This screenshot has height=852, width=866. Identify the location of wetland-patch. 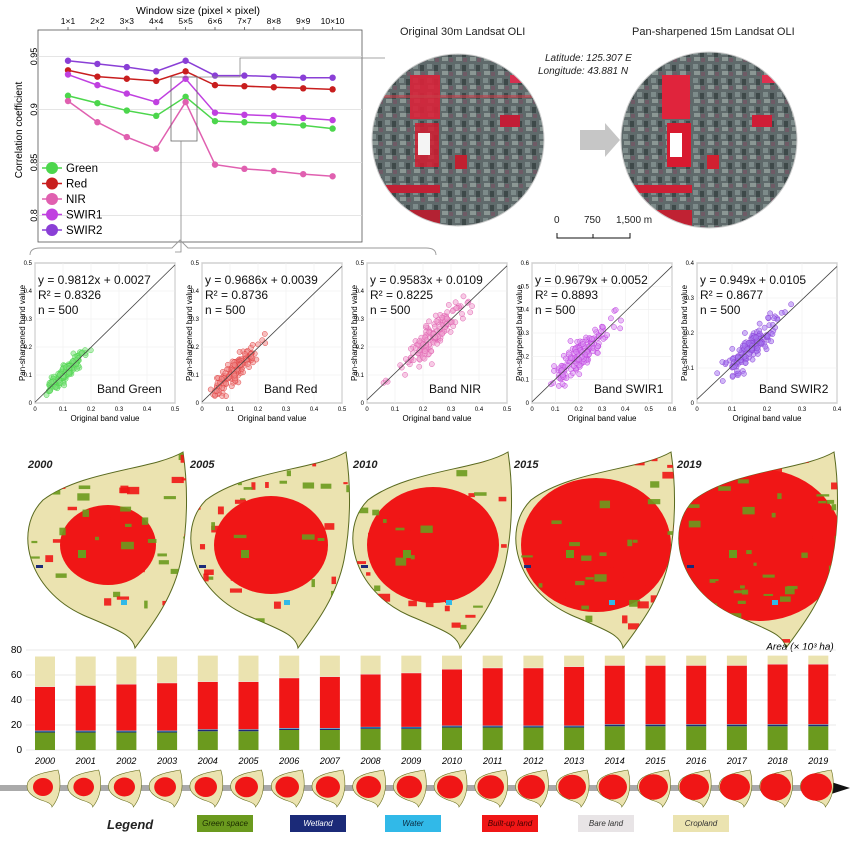
(364, 566).